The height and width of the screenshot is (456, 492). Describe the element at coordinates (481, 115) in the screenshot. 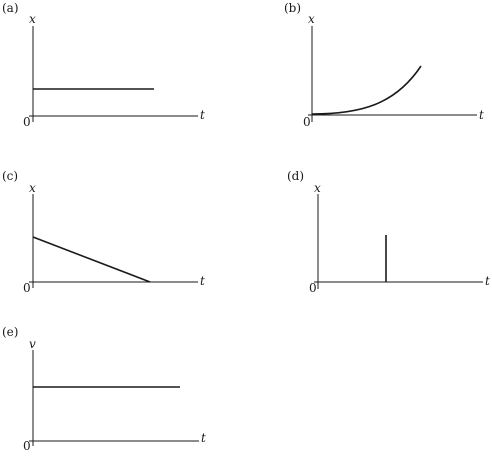

I see `panel-b-x-axis-label: t` at that location.